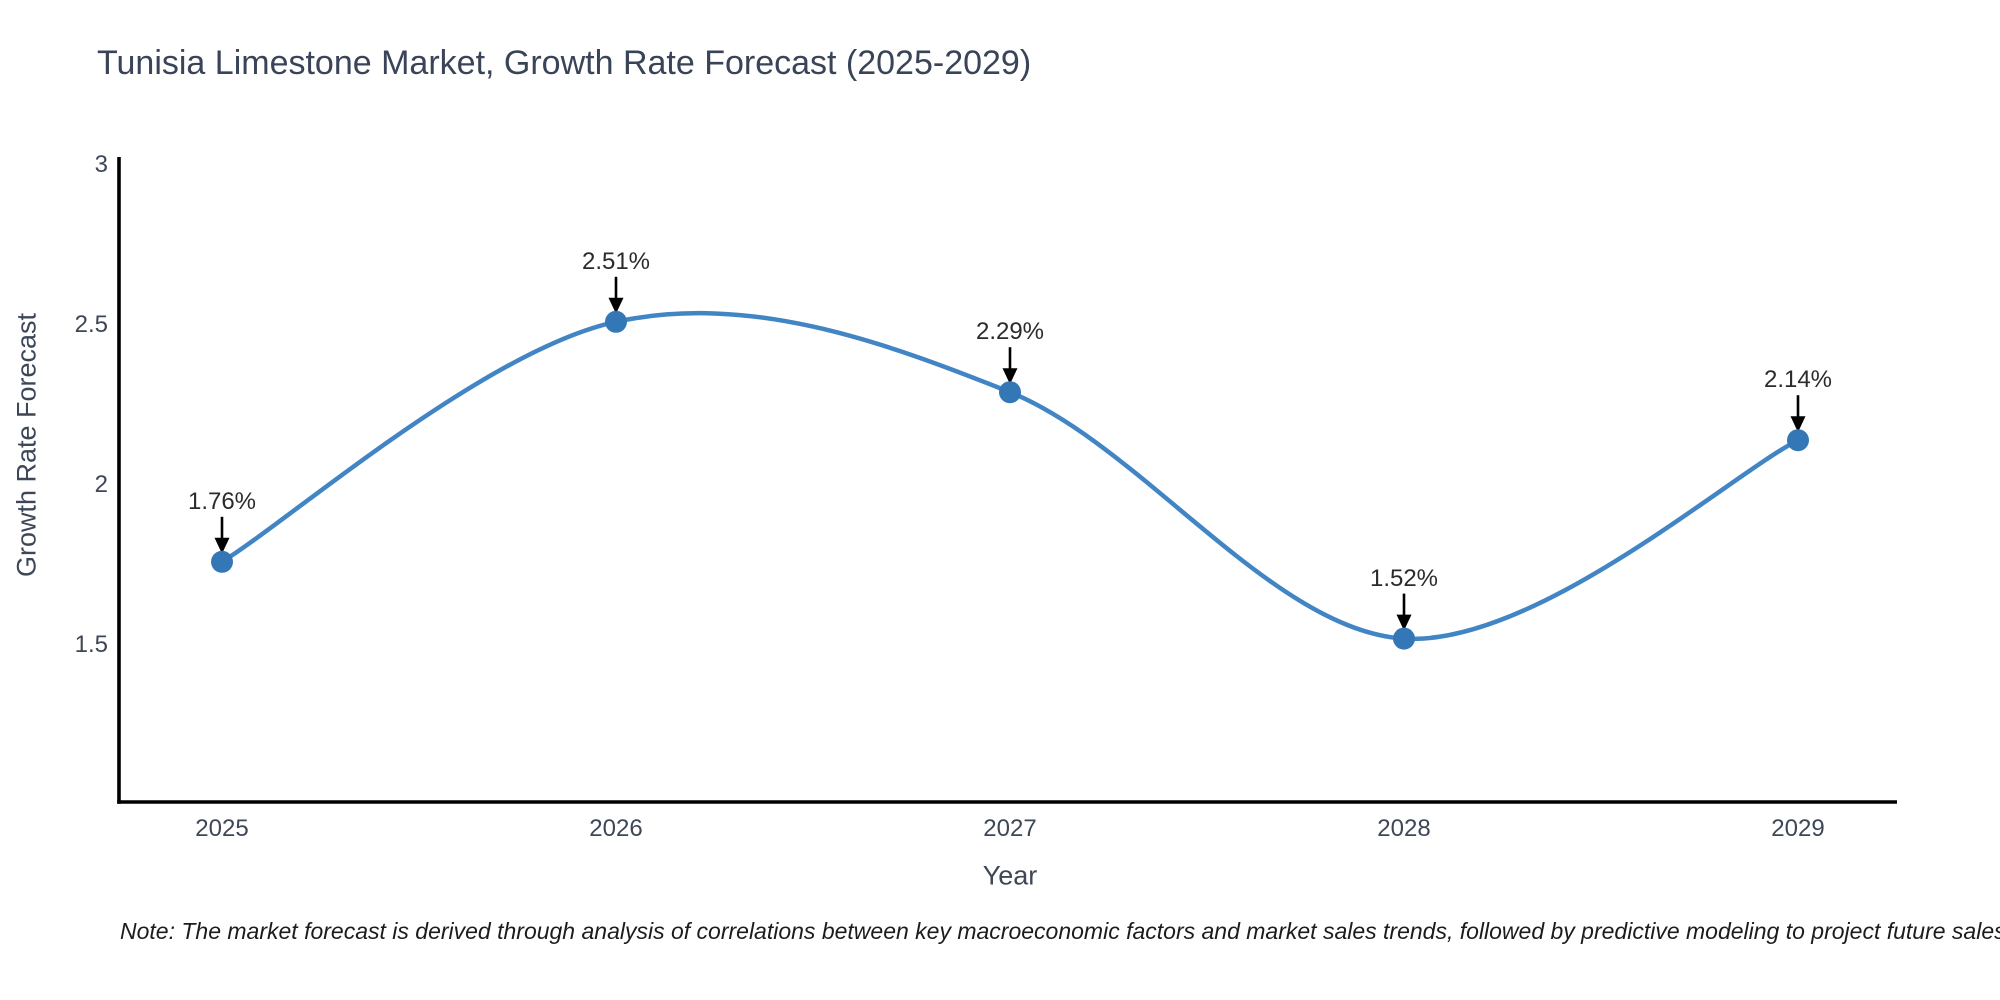 This screenshot has height=1000, width=2000. Describe the element at coordinates (91, 644) in the screenshot. I see `y-tick-label-1.5: 1.5` at that location.